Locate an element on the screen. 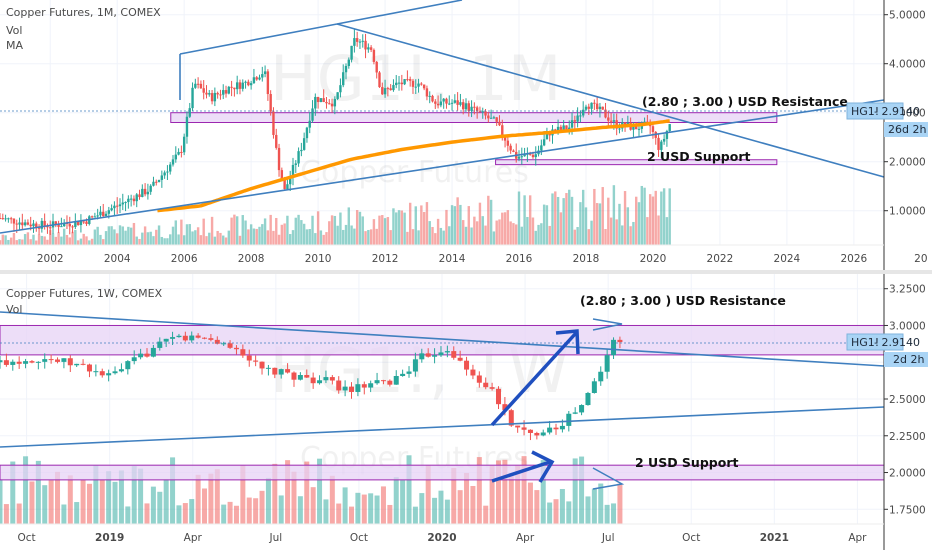 The width and height of the screenshot is (932, 554). time-tick-label: 2026 is located at coordinates (853, 259).